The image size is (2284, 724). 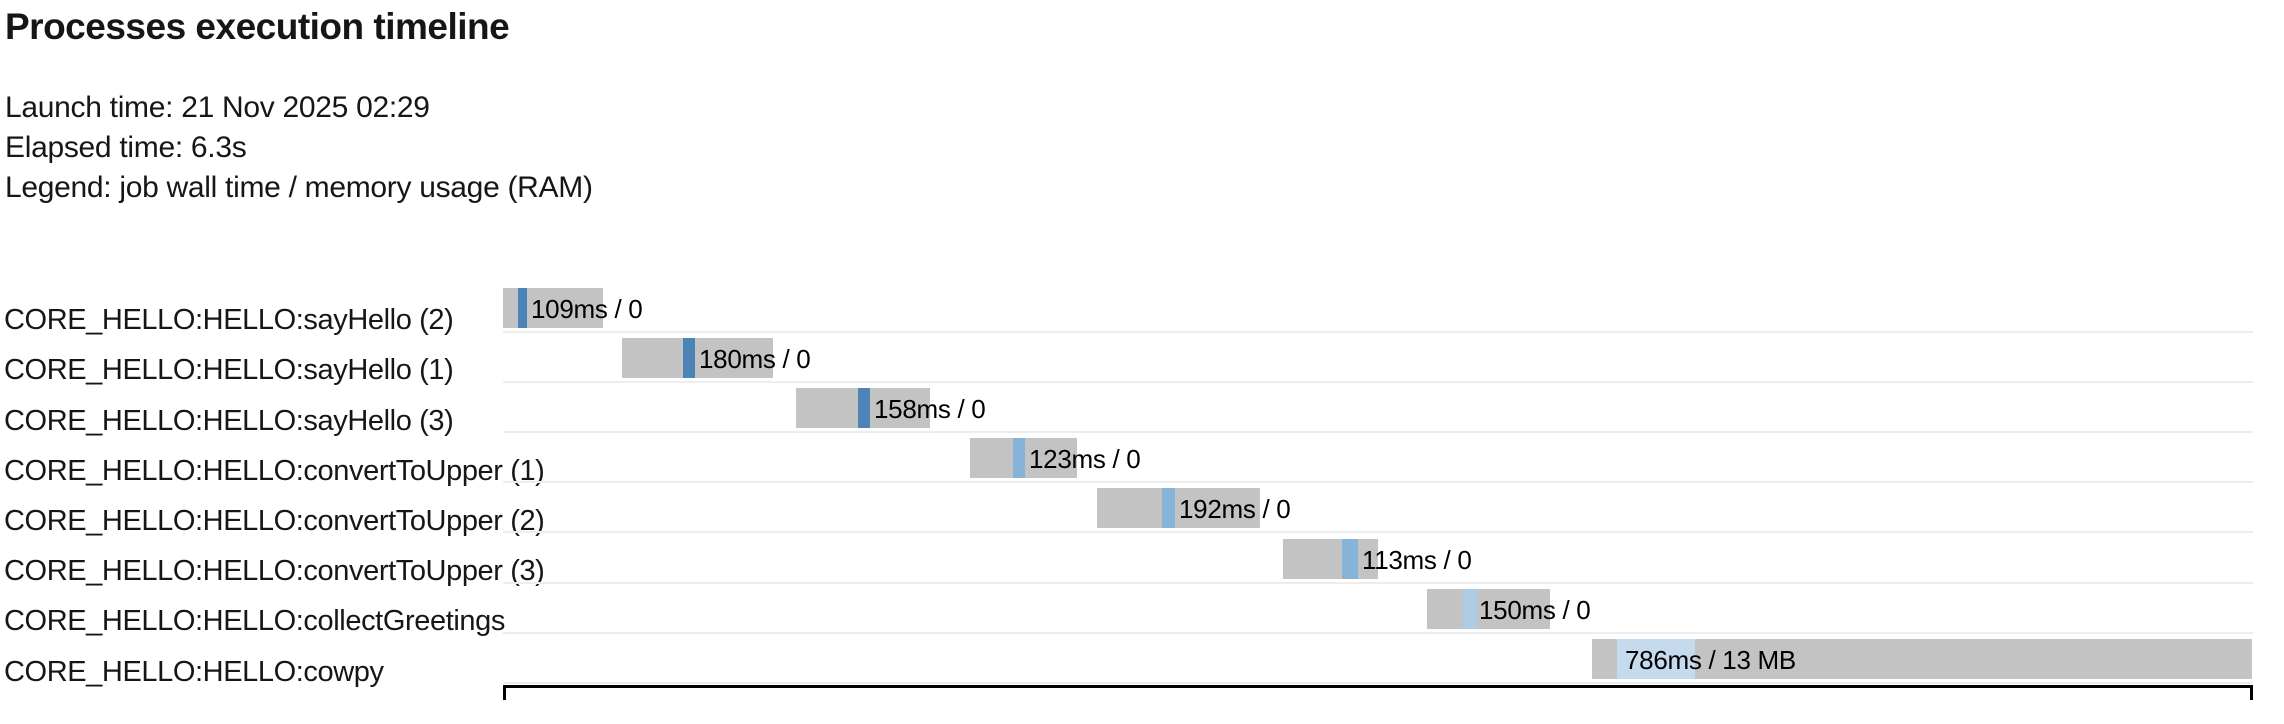 I want to click on page-title: Processes execution timeline, so click(x=257, y=26).